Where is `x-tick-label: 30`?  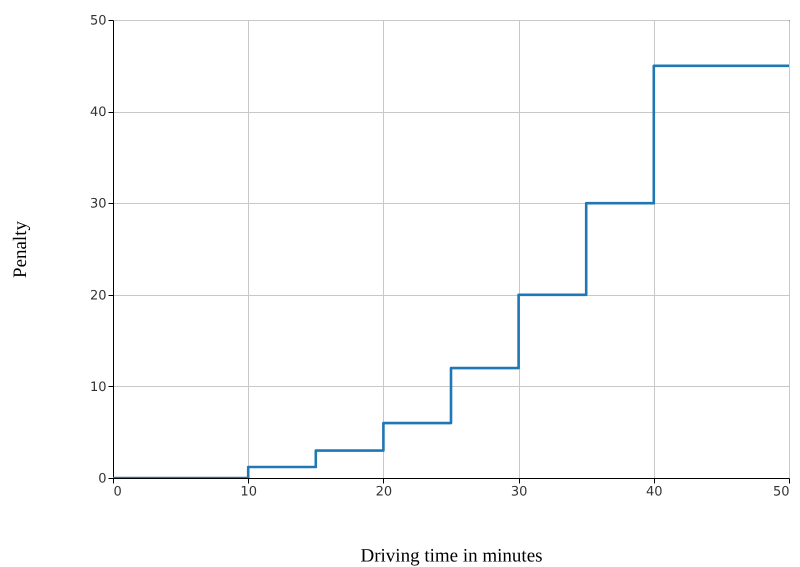
x-tick-label: 30 is located at coordinates (519, 492).